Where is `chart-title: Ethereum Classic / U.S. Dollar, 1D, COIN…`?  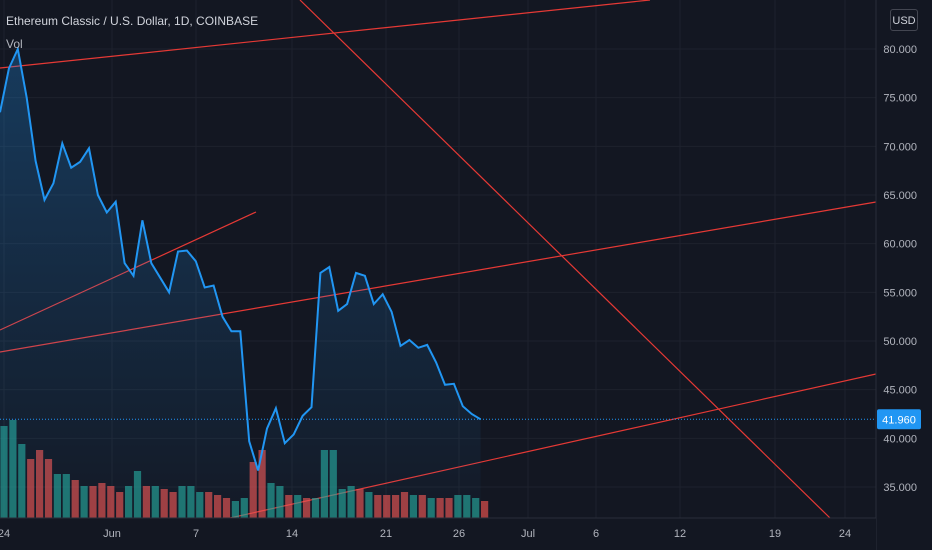 chart-title: Ethereum Classic / U.S. Dollar, 1D, COIN… is located at coordinates (132, 21).